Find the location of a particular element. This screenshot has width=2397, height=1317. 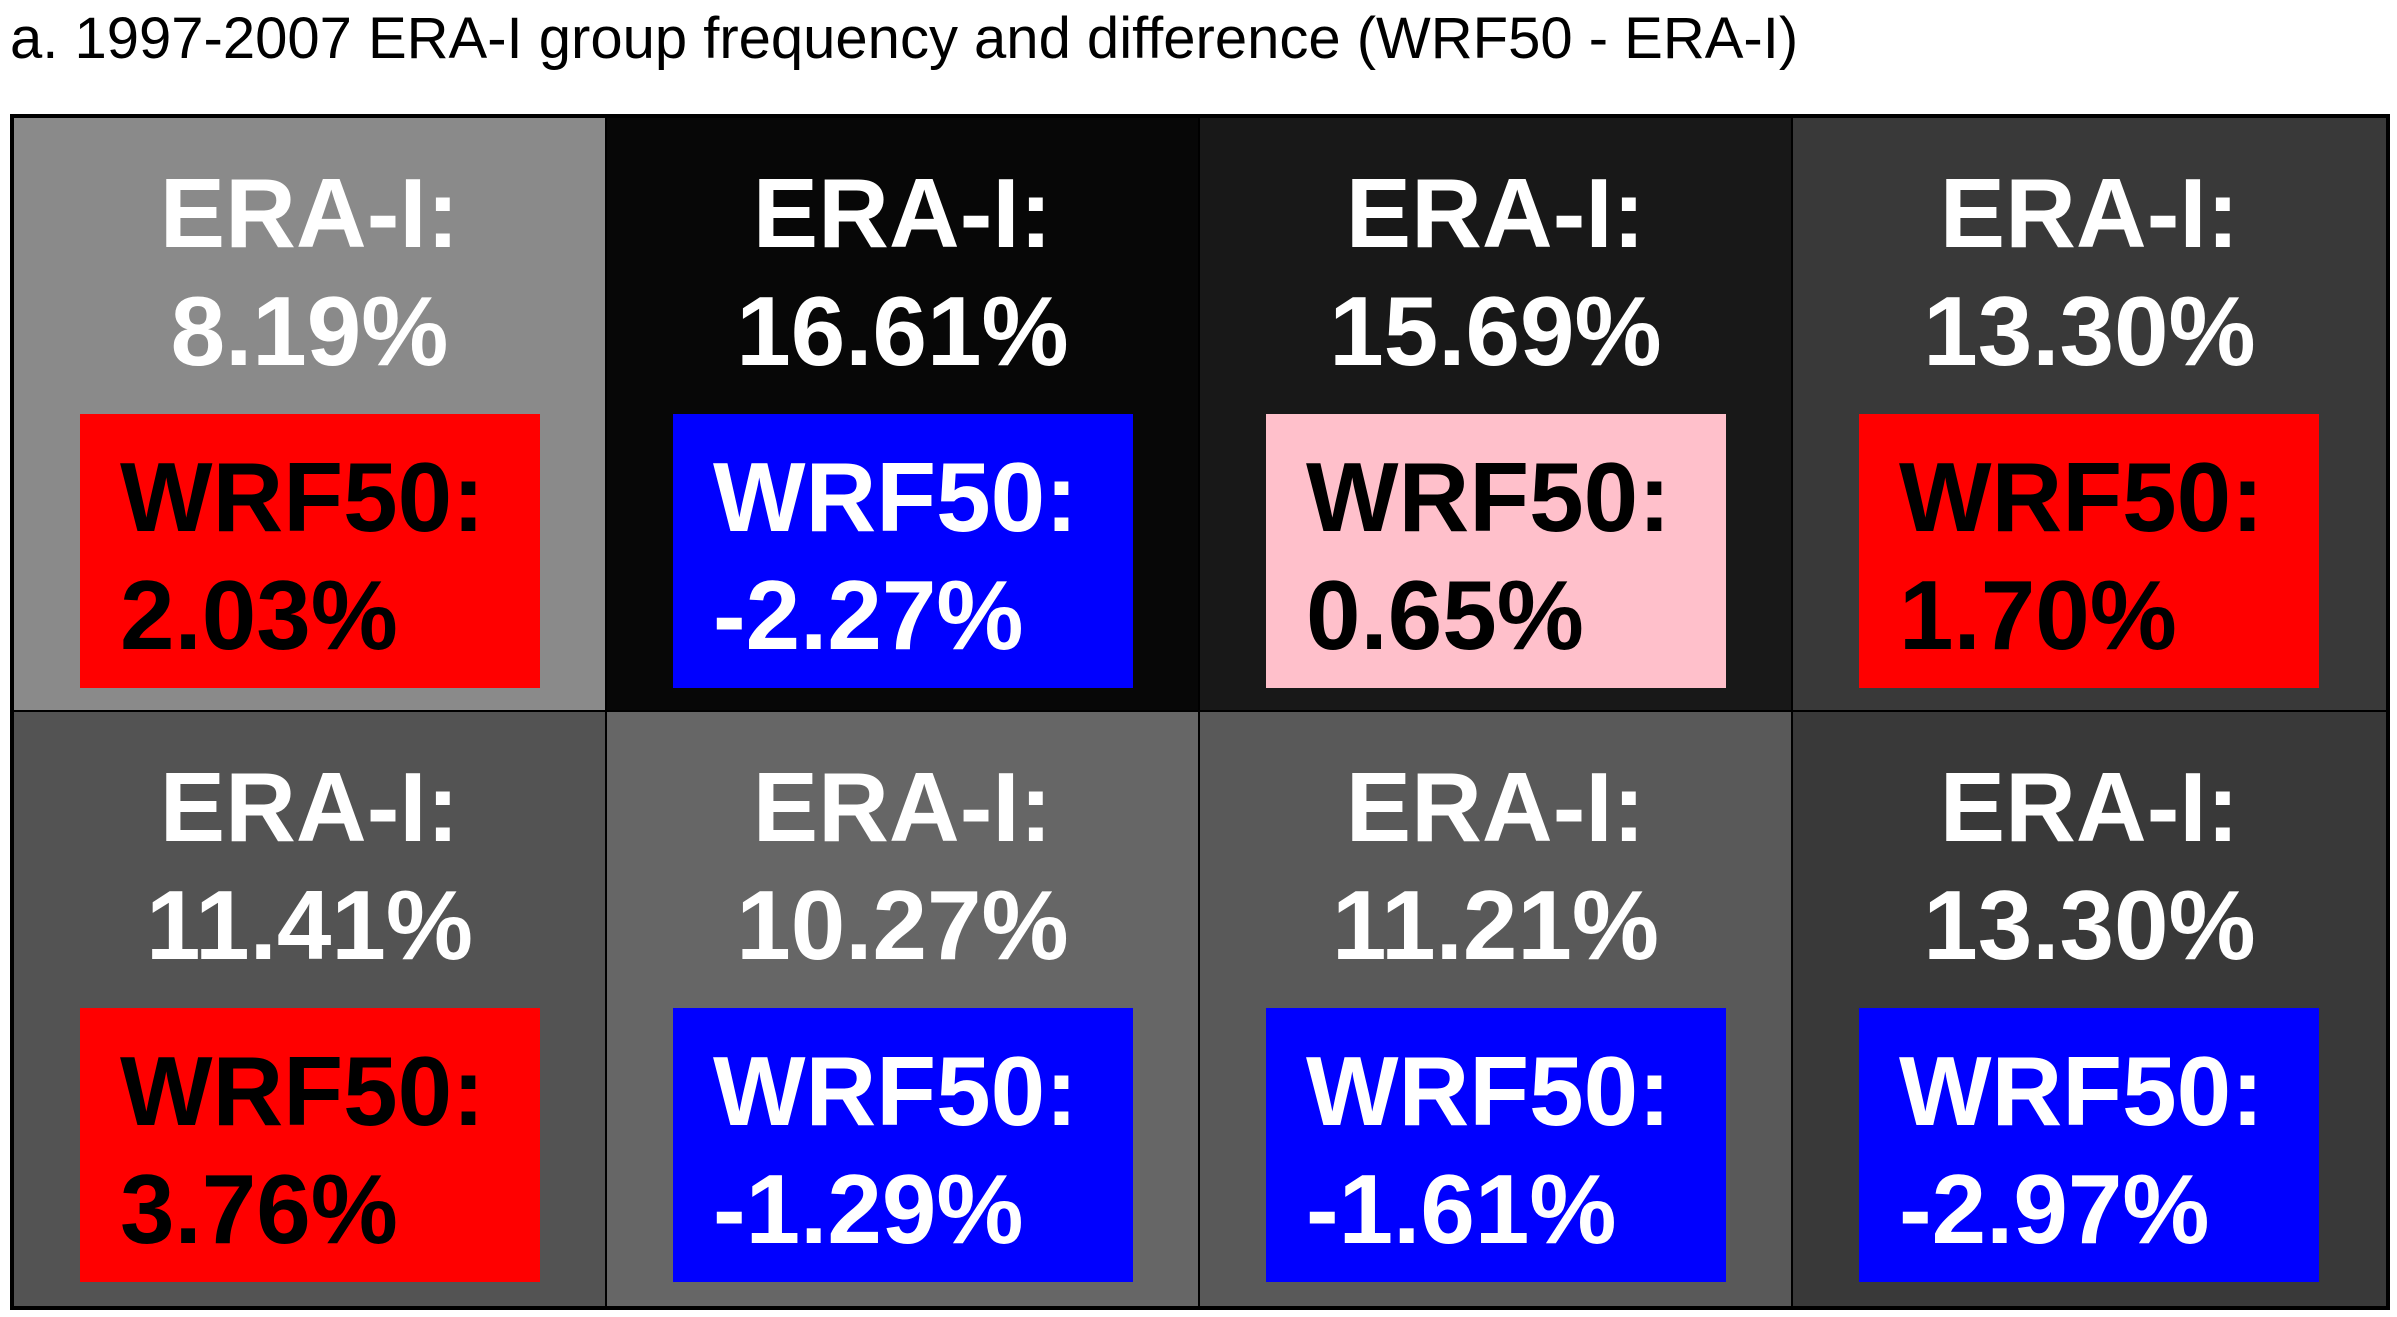

wrf50-difference-box: WRF50: -2.97% is located at coordinates (2089, 1145).